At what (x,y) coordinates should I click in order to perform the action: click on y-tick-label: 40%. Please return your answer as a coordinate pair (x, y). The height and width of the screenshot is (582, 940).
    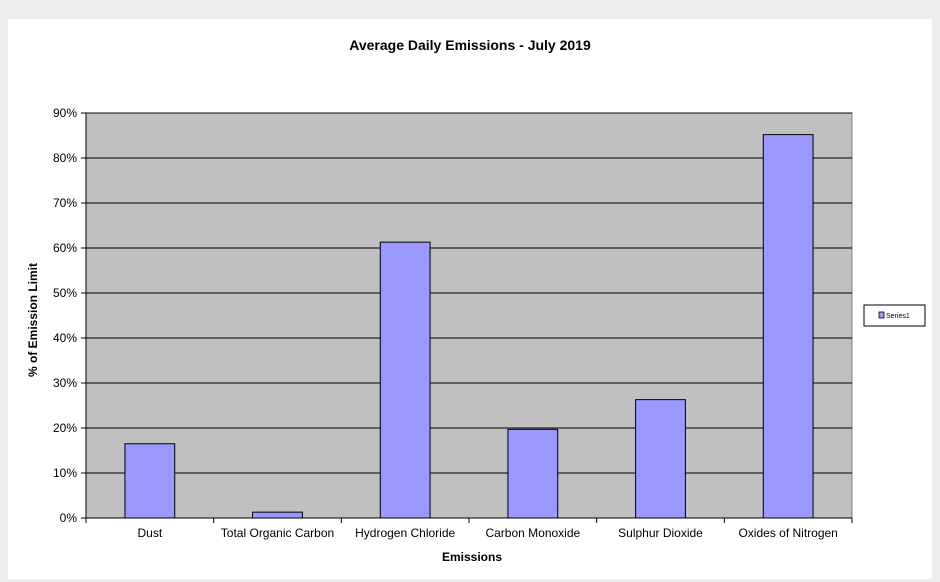
    Looking at the image, I should click on (65, 338).